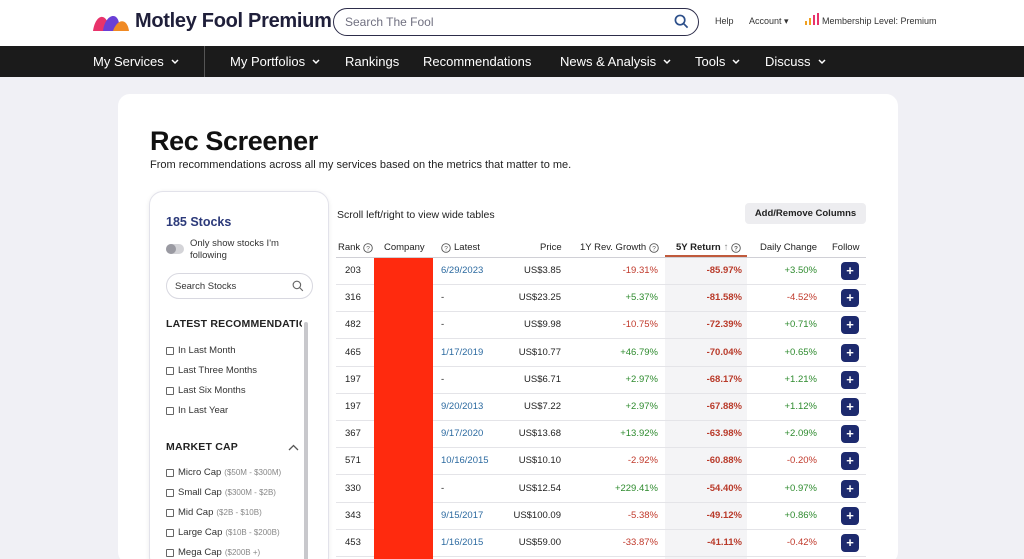 The image size is (1024, 559). What do you see at coordinates (601, 407) in the screenshot?
I see `table-row: 197 9/20/2013 US$7.22 +2.97% -67.88% +1.12% +` at bounding box center [601, 407].